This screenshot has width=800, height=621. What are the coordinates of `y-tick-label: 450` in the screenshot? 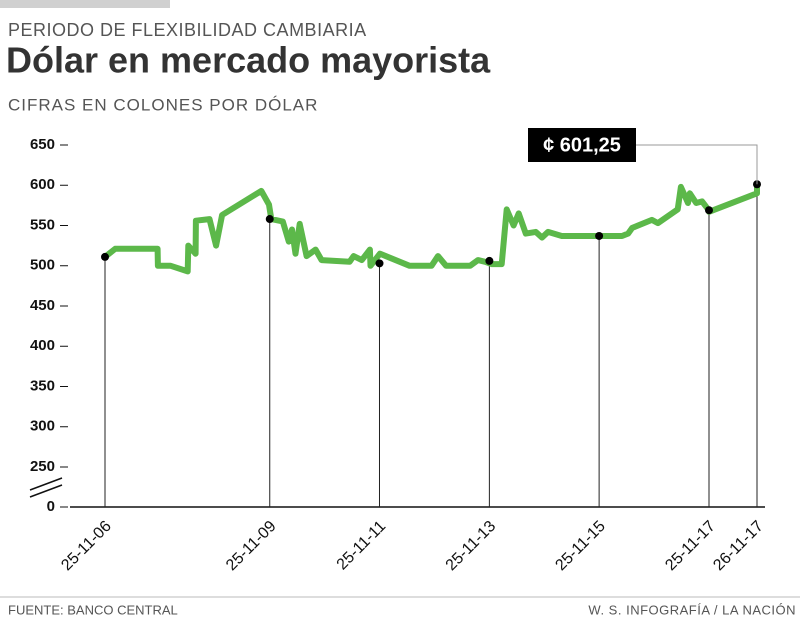 It's located at (42, 305).